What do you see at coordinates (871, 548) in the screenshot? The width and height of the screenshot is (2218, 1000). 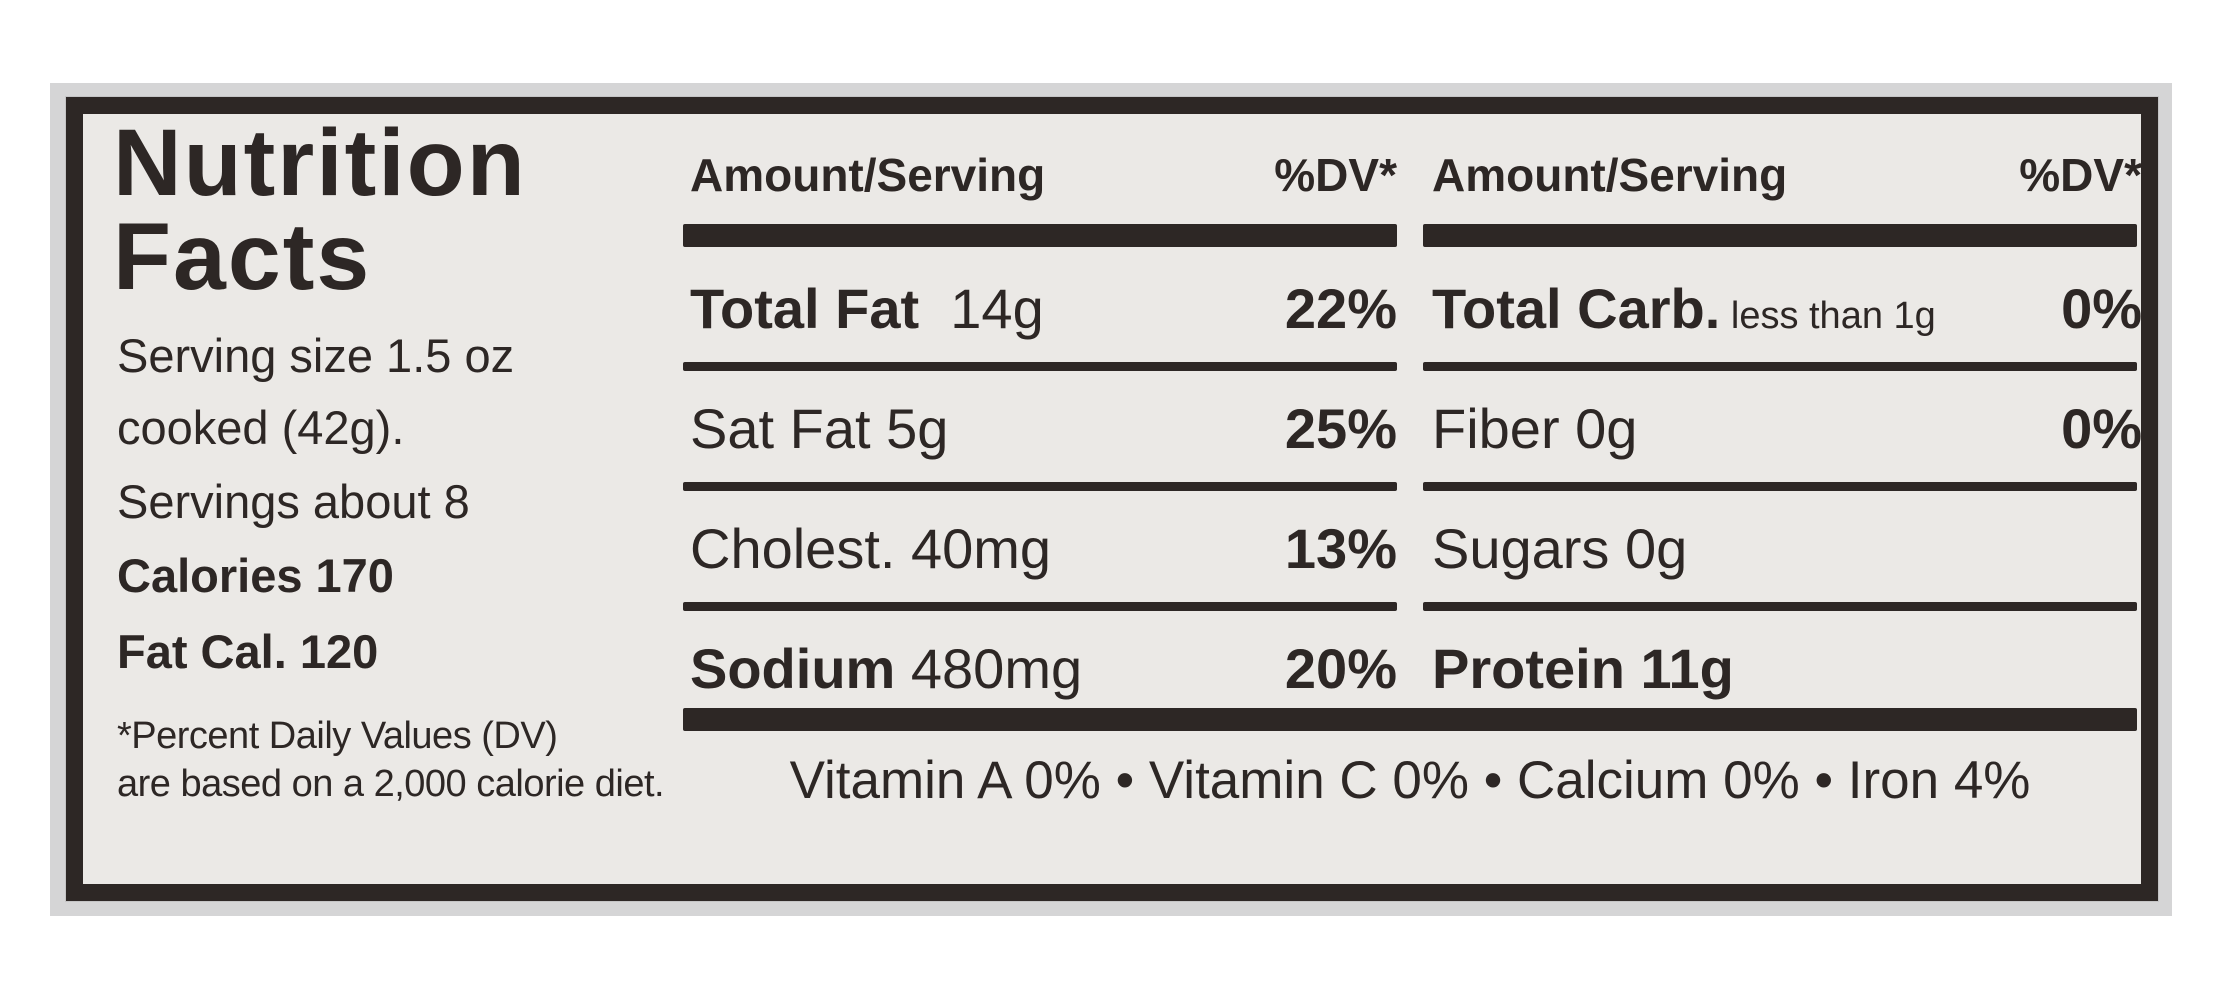 I see `nutrient-name: Cholest. 40mg` at bounding box center [871, 548].